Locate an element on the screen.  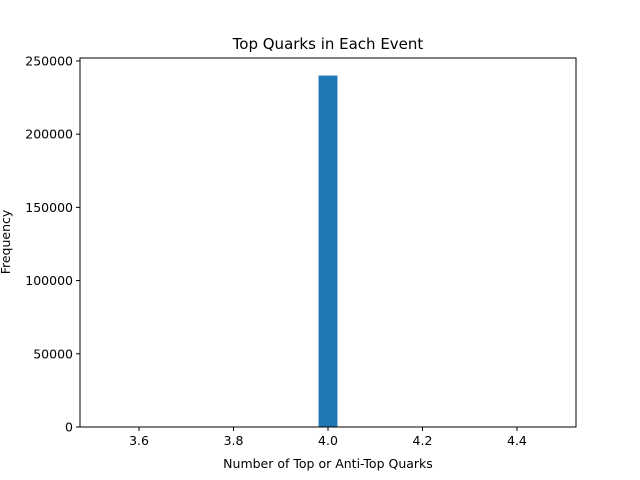
histogram-bar is located at coordinates (328, 251).